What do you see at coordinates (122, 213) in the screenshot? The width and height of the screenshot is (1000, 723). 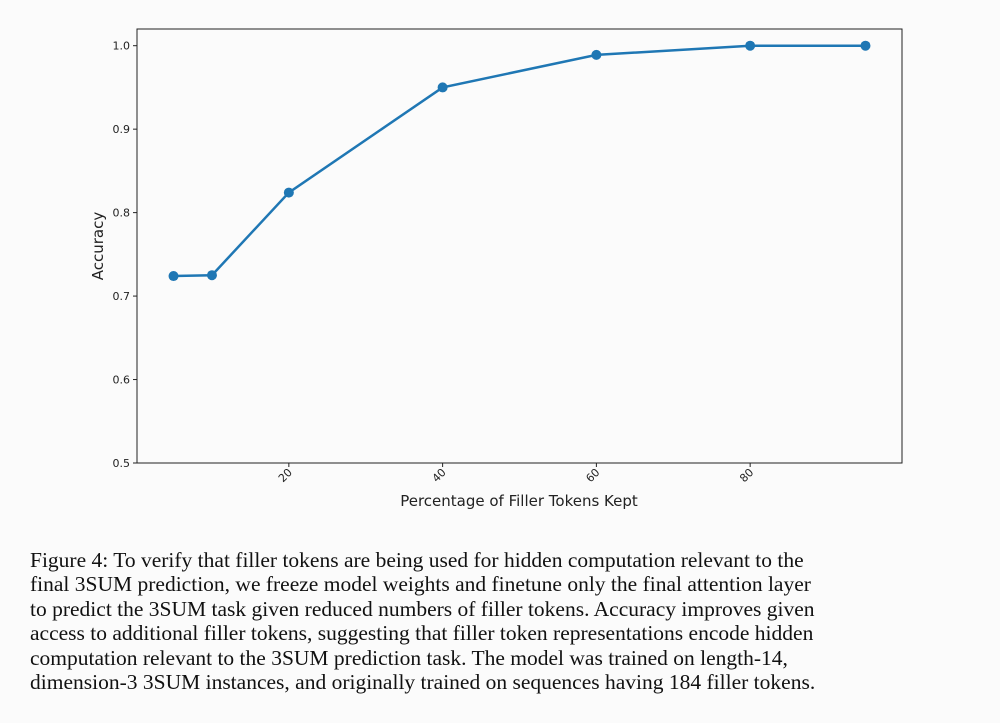 I see `y-tick-label: 0.8` at bounding box center [122, 213].